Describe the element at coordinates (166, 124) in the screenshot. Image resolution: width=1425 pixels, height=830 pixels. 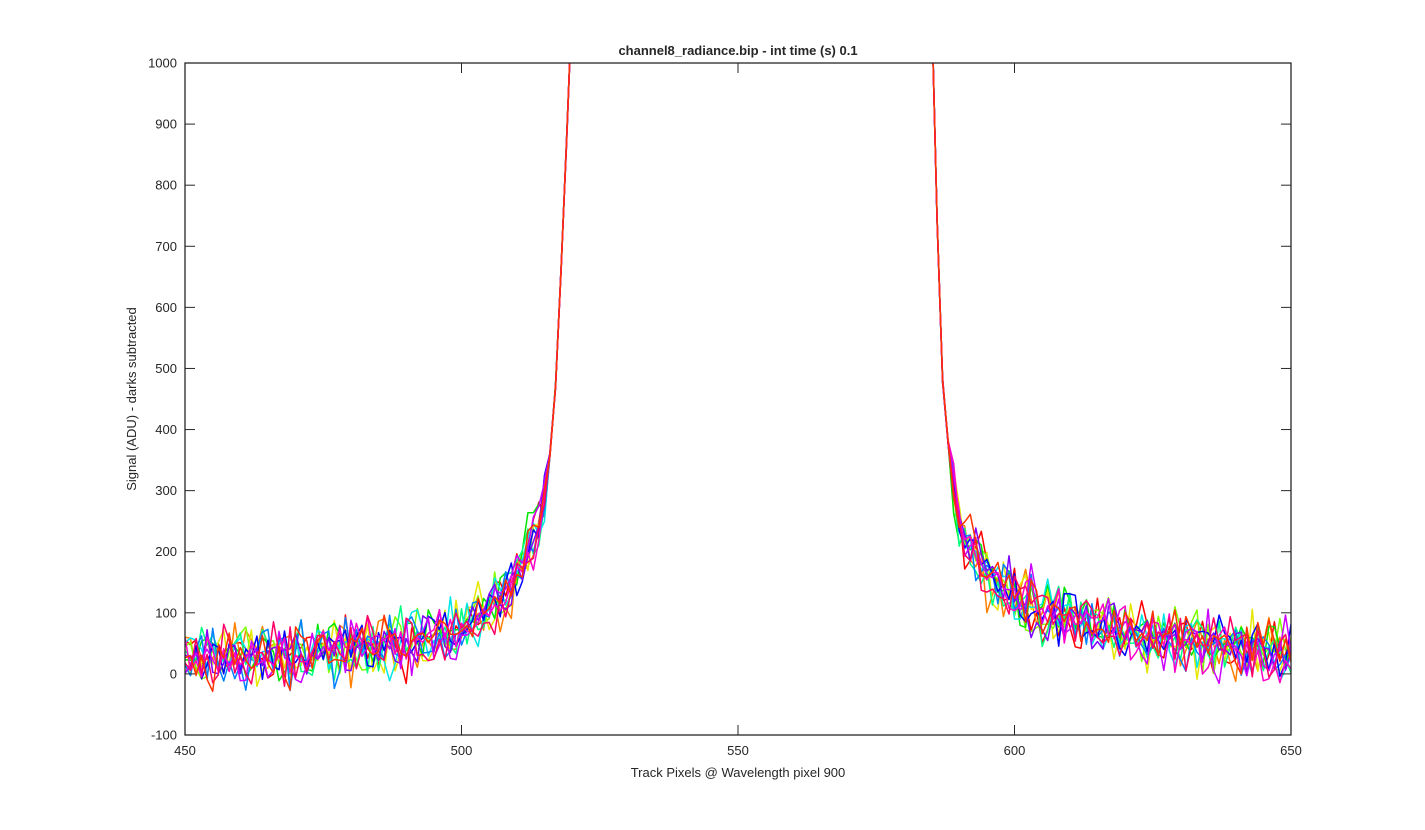
I see `y-tick-label: 900` at that location.